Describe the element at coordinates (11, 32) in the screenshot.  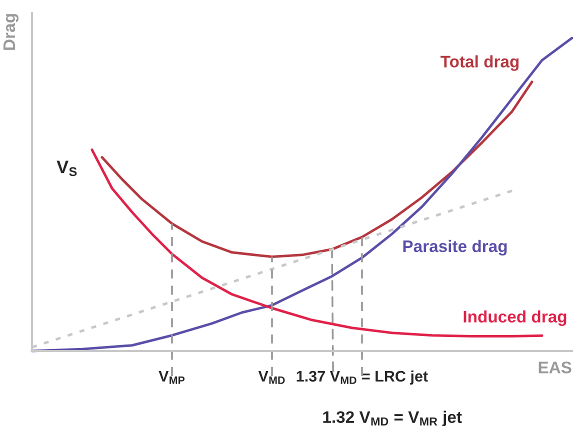
I see `y-axis-title: Drag` at that location.